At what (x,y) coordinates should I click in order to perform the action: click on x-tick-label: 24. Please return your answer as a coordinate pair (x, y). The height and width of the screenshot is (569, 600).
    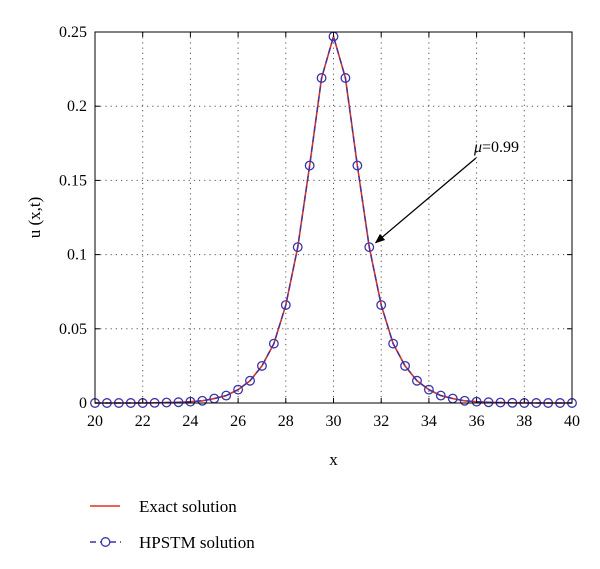
    Looking at the image, I should click on (190, 421).